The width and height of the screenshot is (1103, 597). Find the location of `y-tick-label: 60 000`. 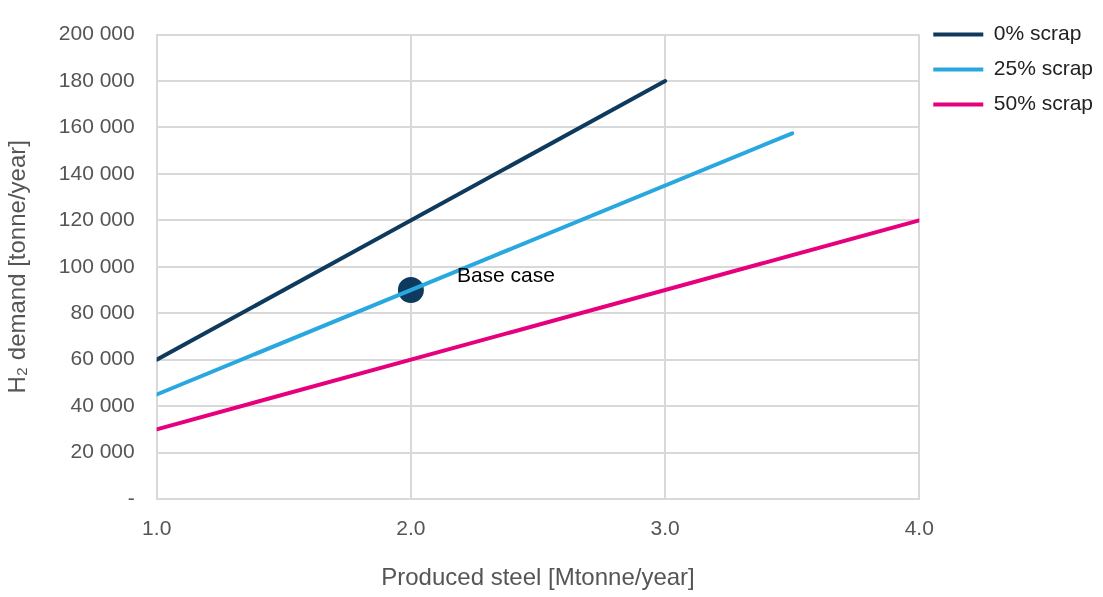

y-tick-label: 60 000 is located at coordinates (102, 358).